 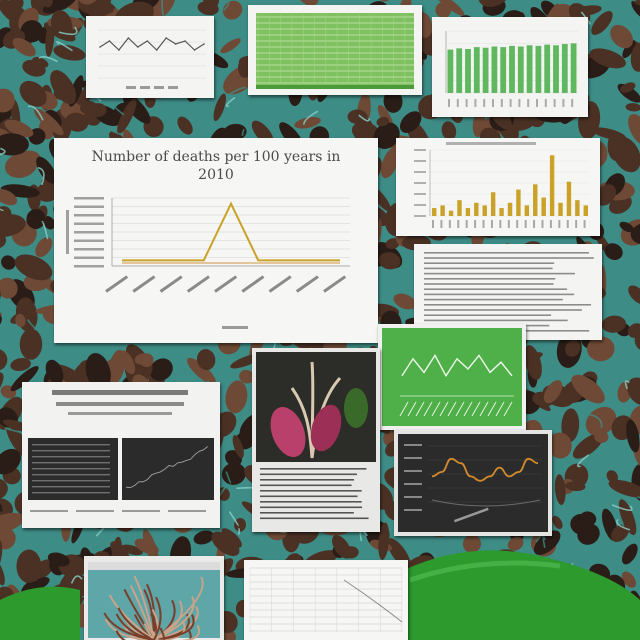 What do you see at coordinates (216, 175) in the screenshot?
I see `main-chart-title-line2: 2010` at bounding box center [216, 175].